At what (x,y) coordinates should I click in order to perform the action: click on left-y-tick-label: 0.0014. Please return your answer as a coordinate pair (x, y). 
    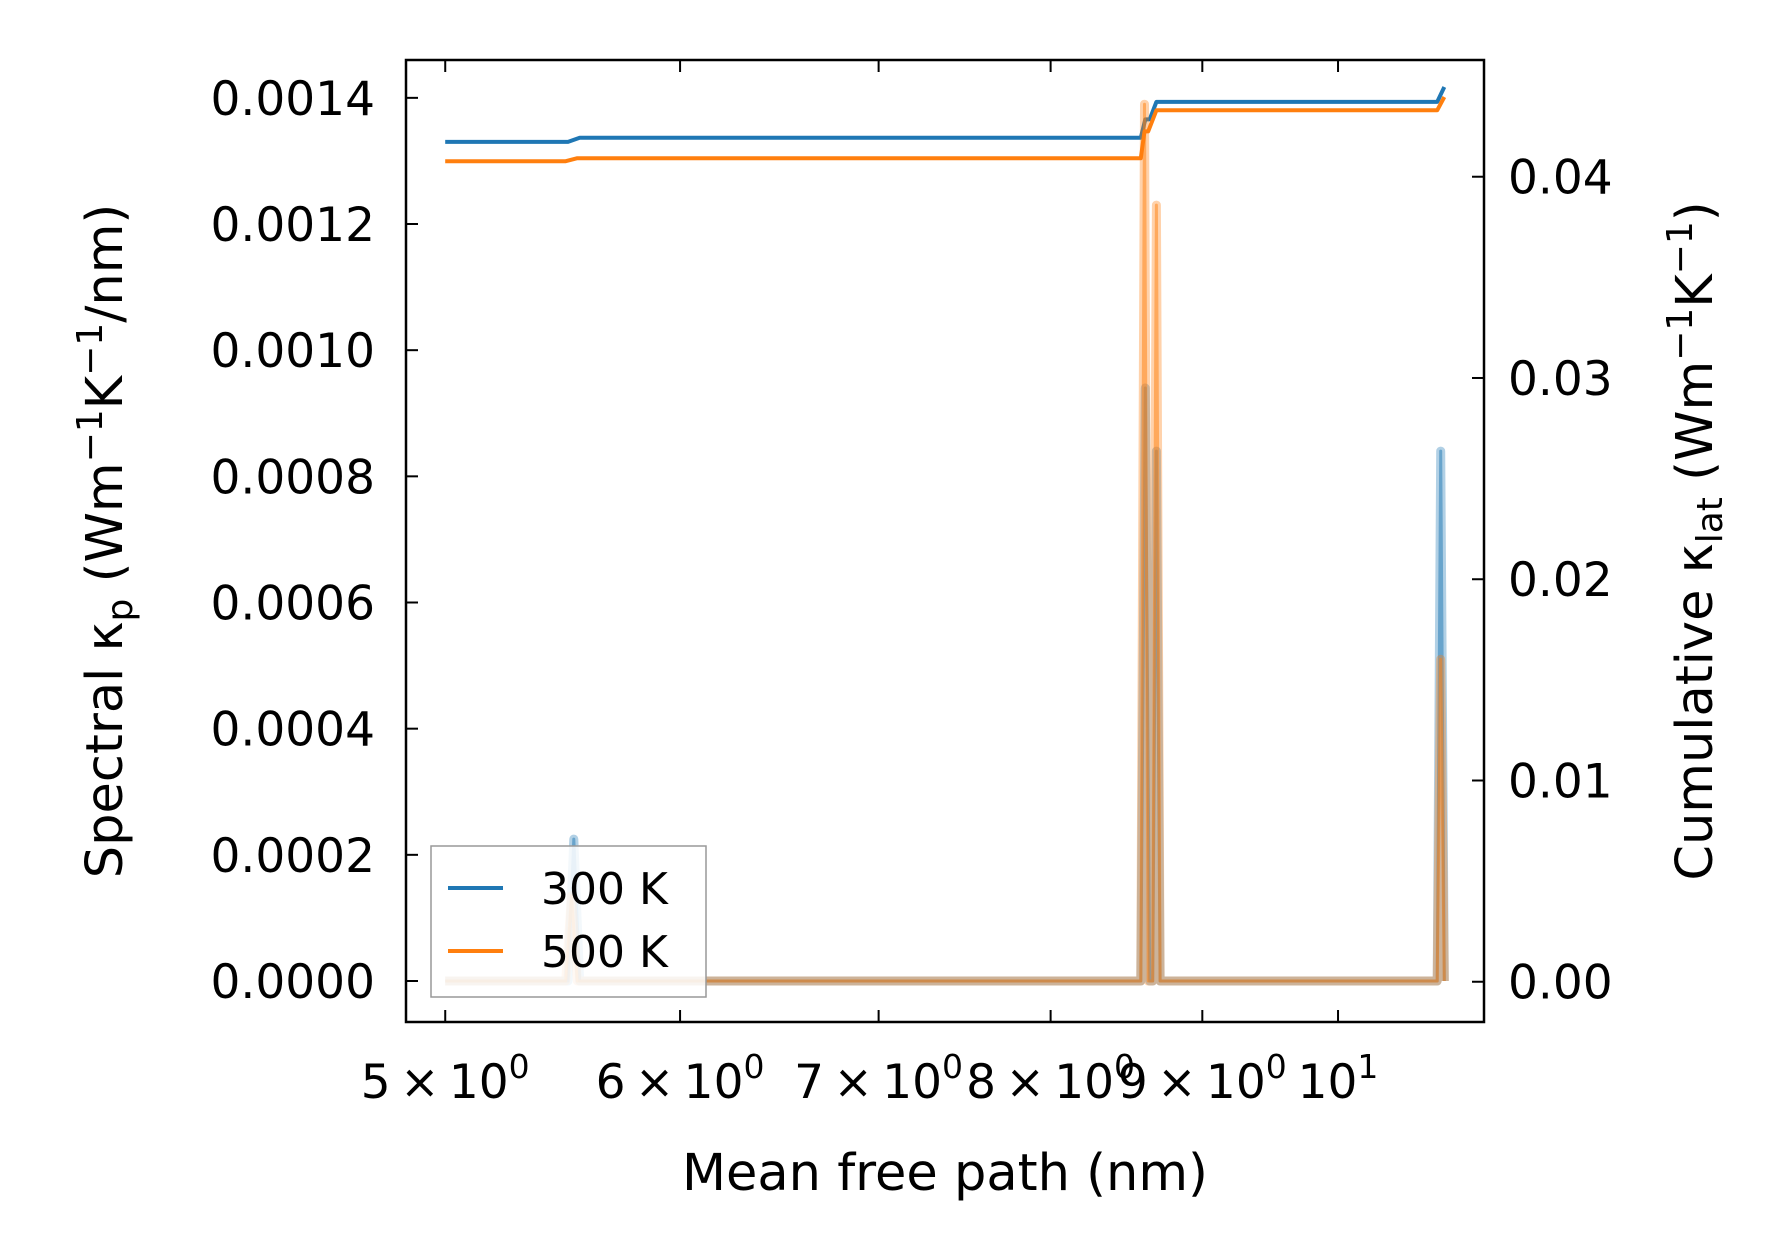
    Looking at the image, I should click on (293, 99).